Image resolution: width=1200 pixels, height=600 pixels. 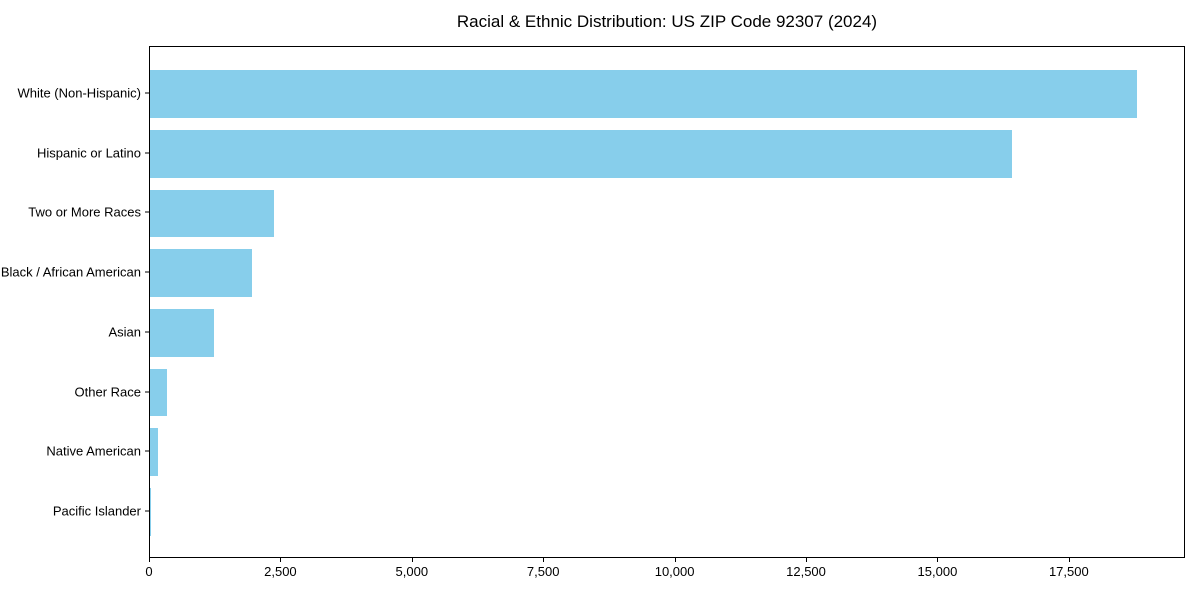 I want to click on bar-white-non-hispanic, so click(x=644, y=94).